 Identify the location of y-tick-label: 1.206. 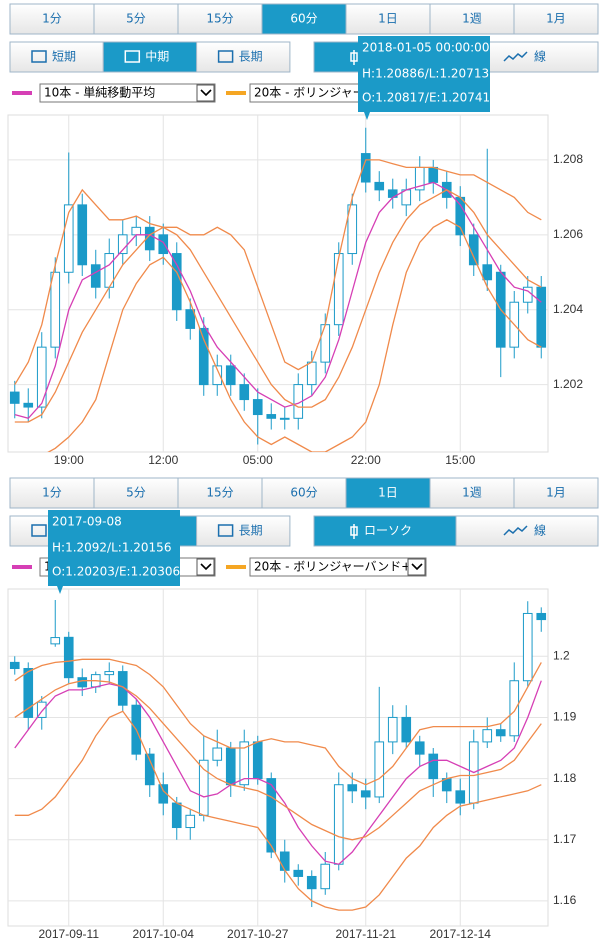
(568, 234).